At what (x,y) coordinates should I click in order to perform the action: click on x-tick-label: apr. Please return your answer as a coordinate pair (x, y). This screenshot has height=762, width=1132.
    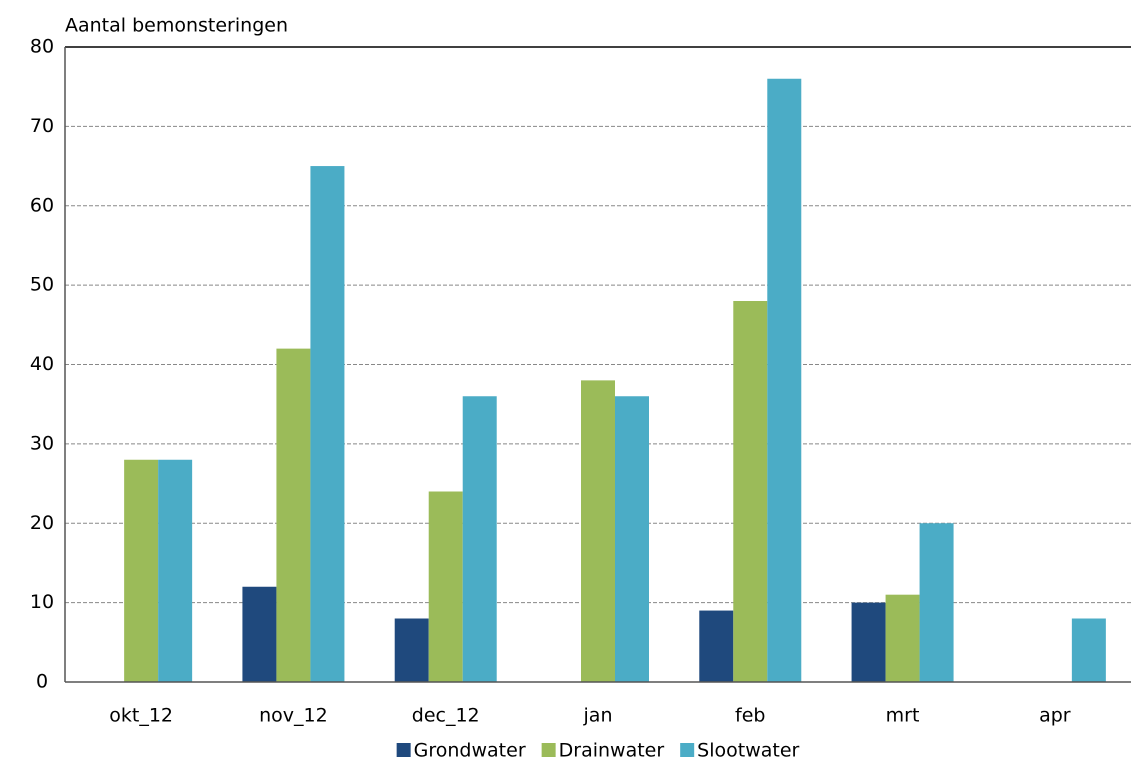
    Looking at the image, I should click on (1055, 716).